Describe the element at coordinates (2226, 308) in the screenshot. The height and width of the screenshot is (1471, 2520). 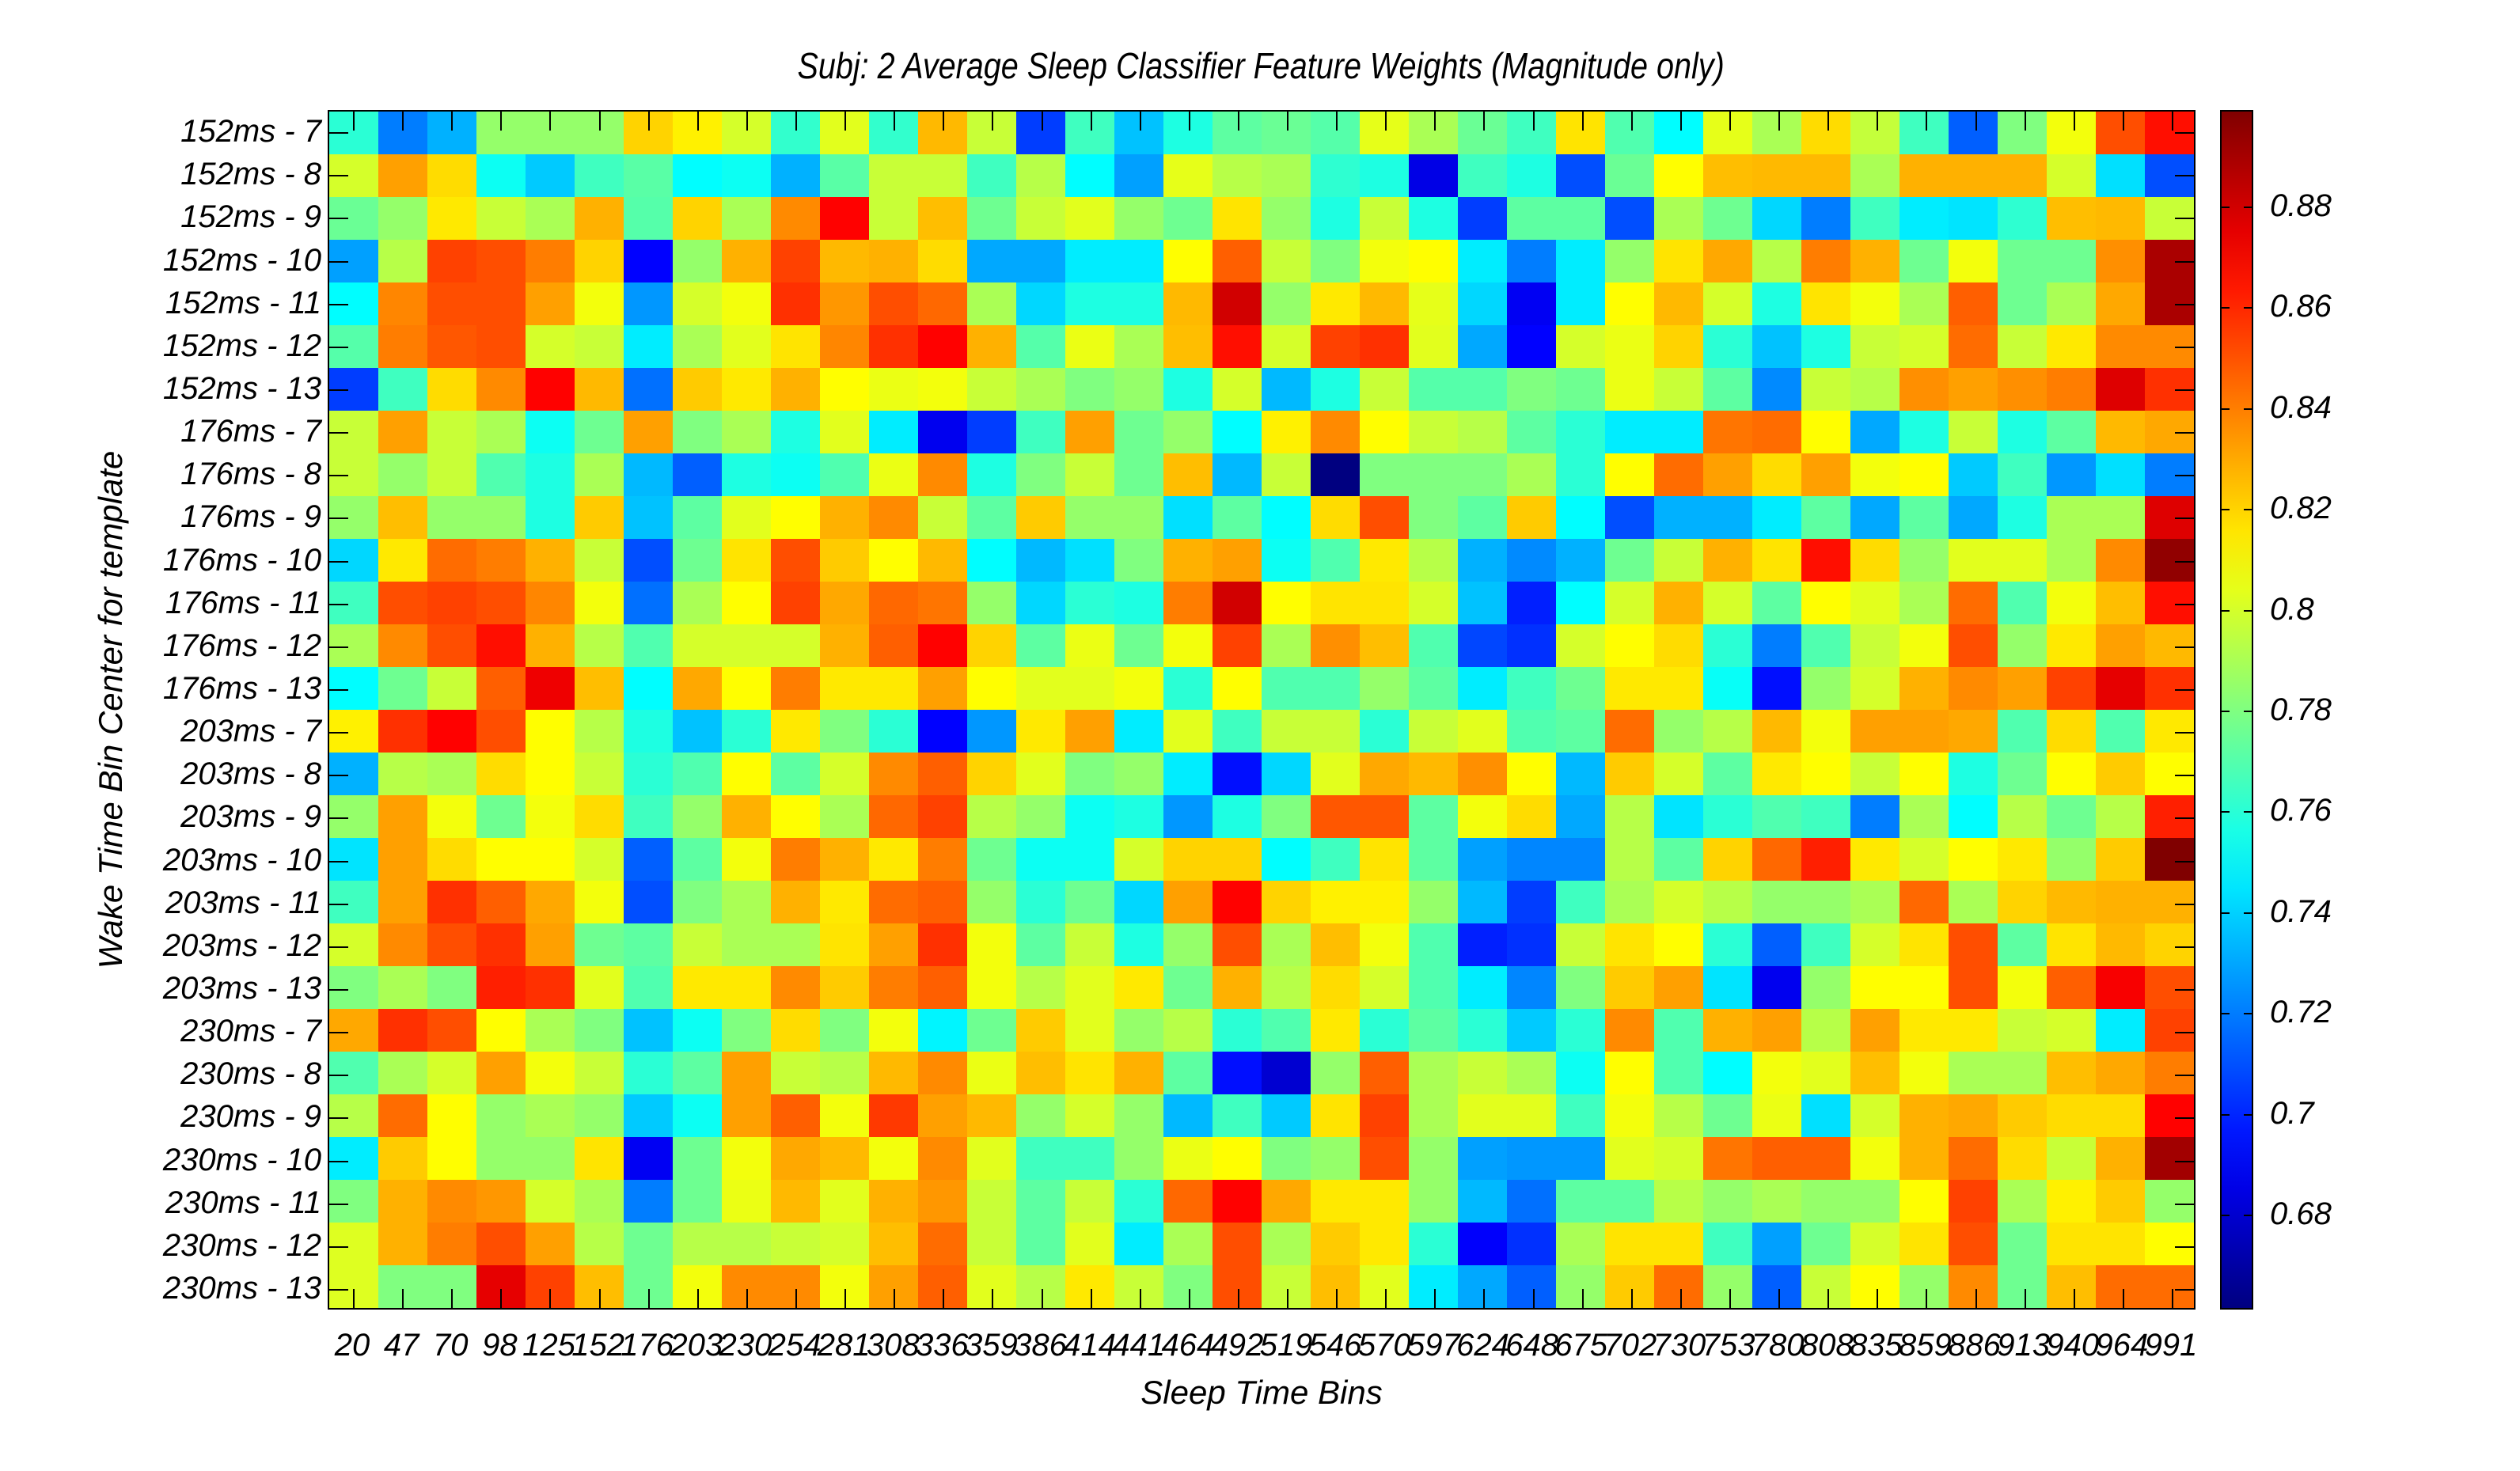
I see `colorbar-tick-mark` at that location.